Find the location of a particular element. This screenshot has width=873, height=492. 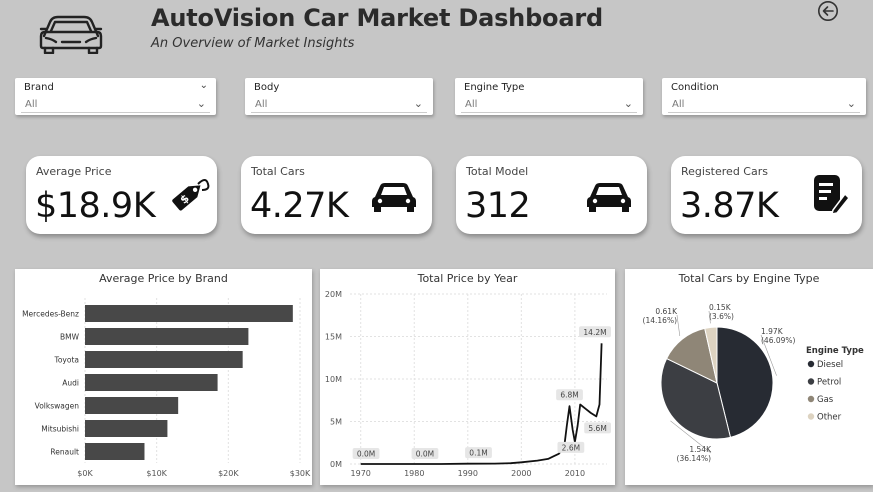

kpi-label: Registered Cars is located at coordinates (724, 171).